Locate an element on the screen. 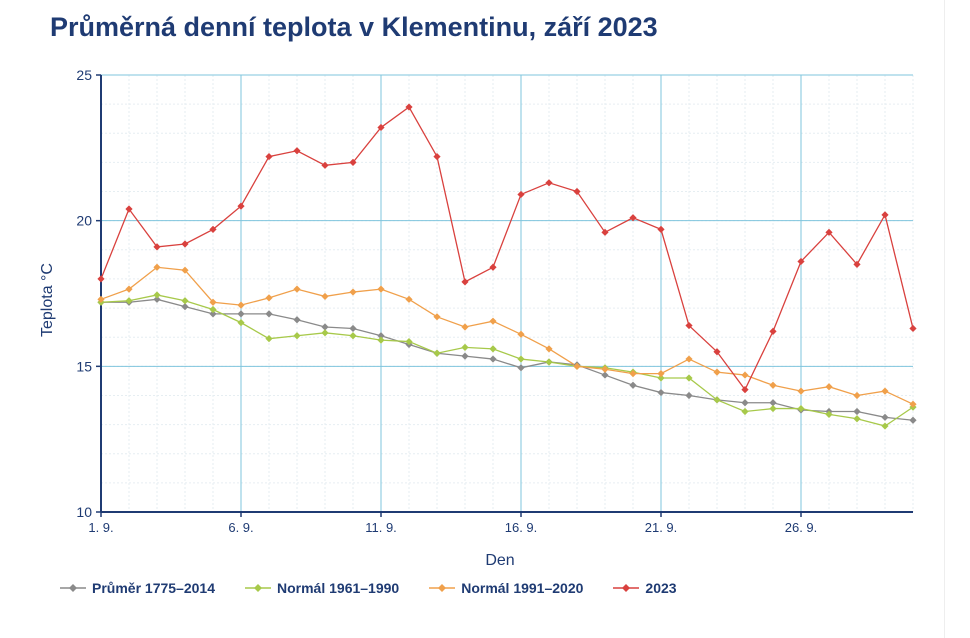 Image resolution: width=970 pixels, height=638 pixels. y-tick-label: 15 is located at coordinates (84, 366).